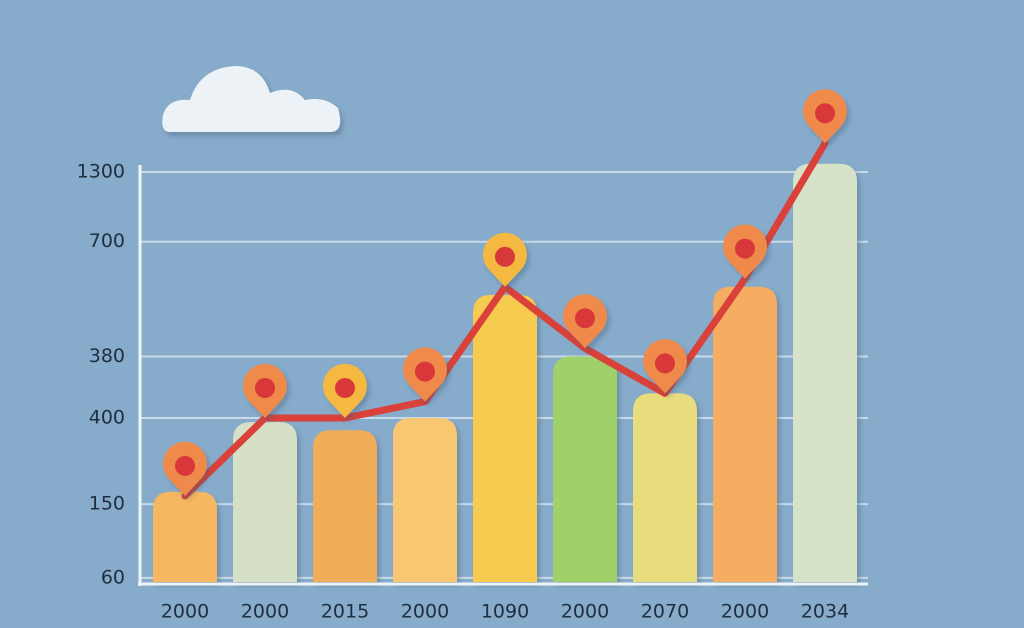 The image size is (1024, 628). I want to click on y-tick-label: 1300, so click(101, 172).